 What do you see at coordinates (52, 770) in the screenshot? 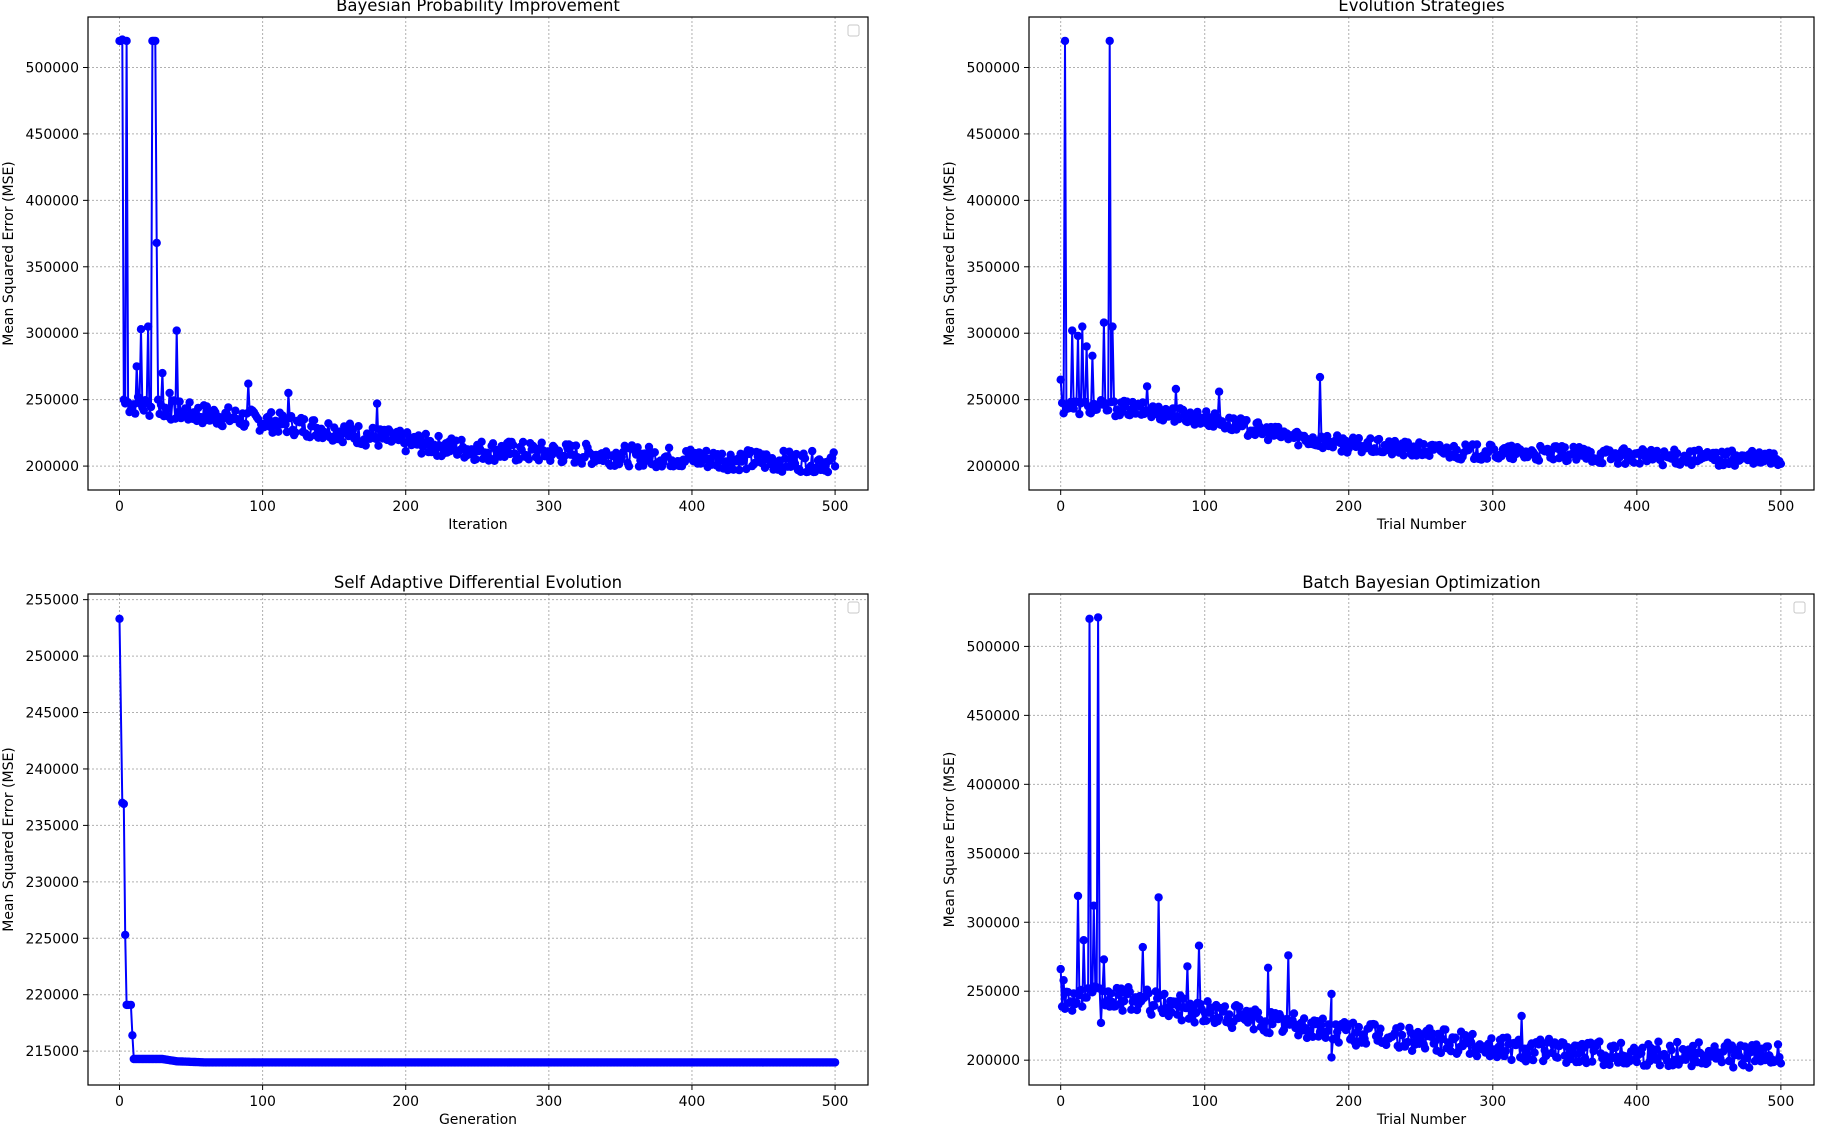
I see `y-tick-label: 240000` at bounding box center [52, 770].